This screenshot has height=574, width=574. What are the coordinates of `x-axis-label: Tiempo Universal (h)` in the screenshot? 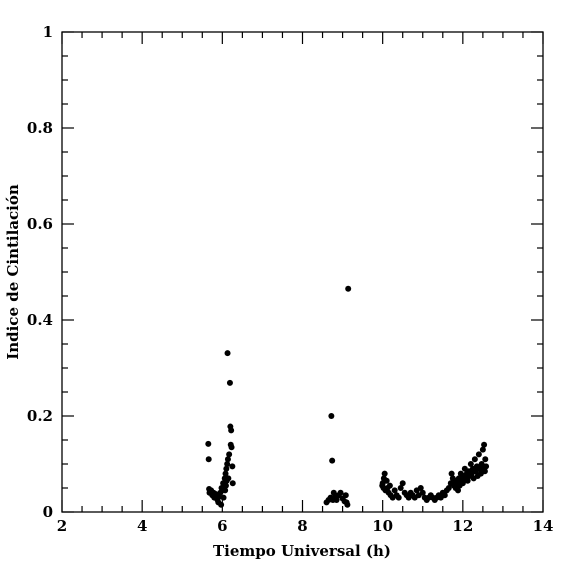 It's located at (302, 551).